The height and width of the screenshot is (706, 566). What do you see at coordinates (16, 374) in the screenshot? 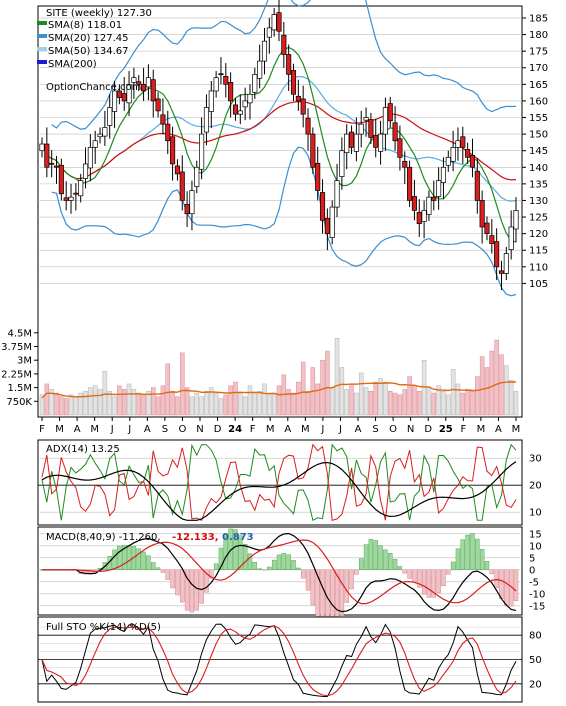
I see `volume-tick-label: 2.25M` at bounding box center [16, 374].